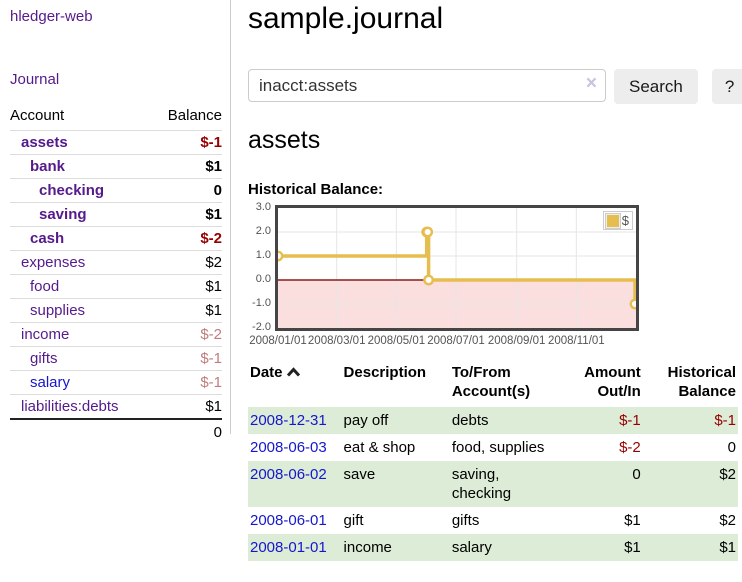 The width and height of the screenshot is (742, 582). I want to click on y-axis-tick: -1.0, so click(261, 303).